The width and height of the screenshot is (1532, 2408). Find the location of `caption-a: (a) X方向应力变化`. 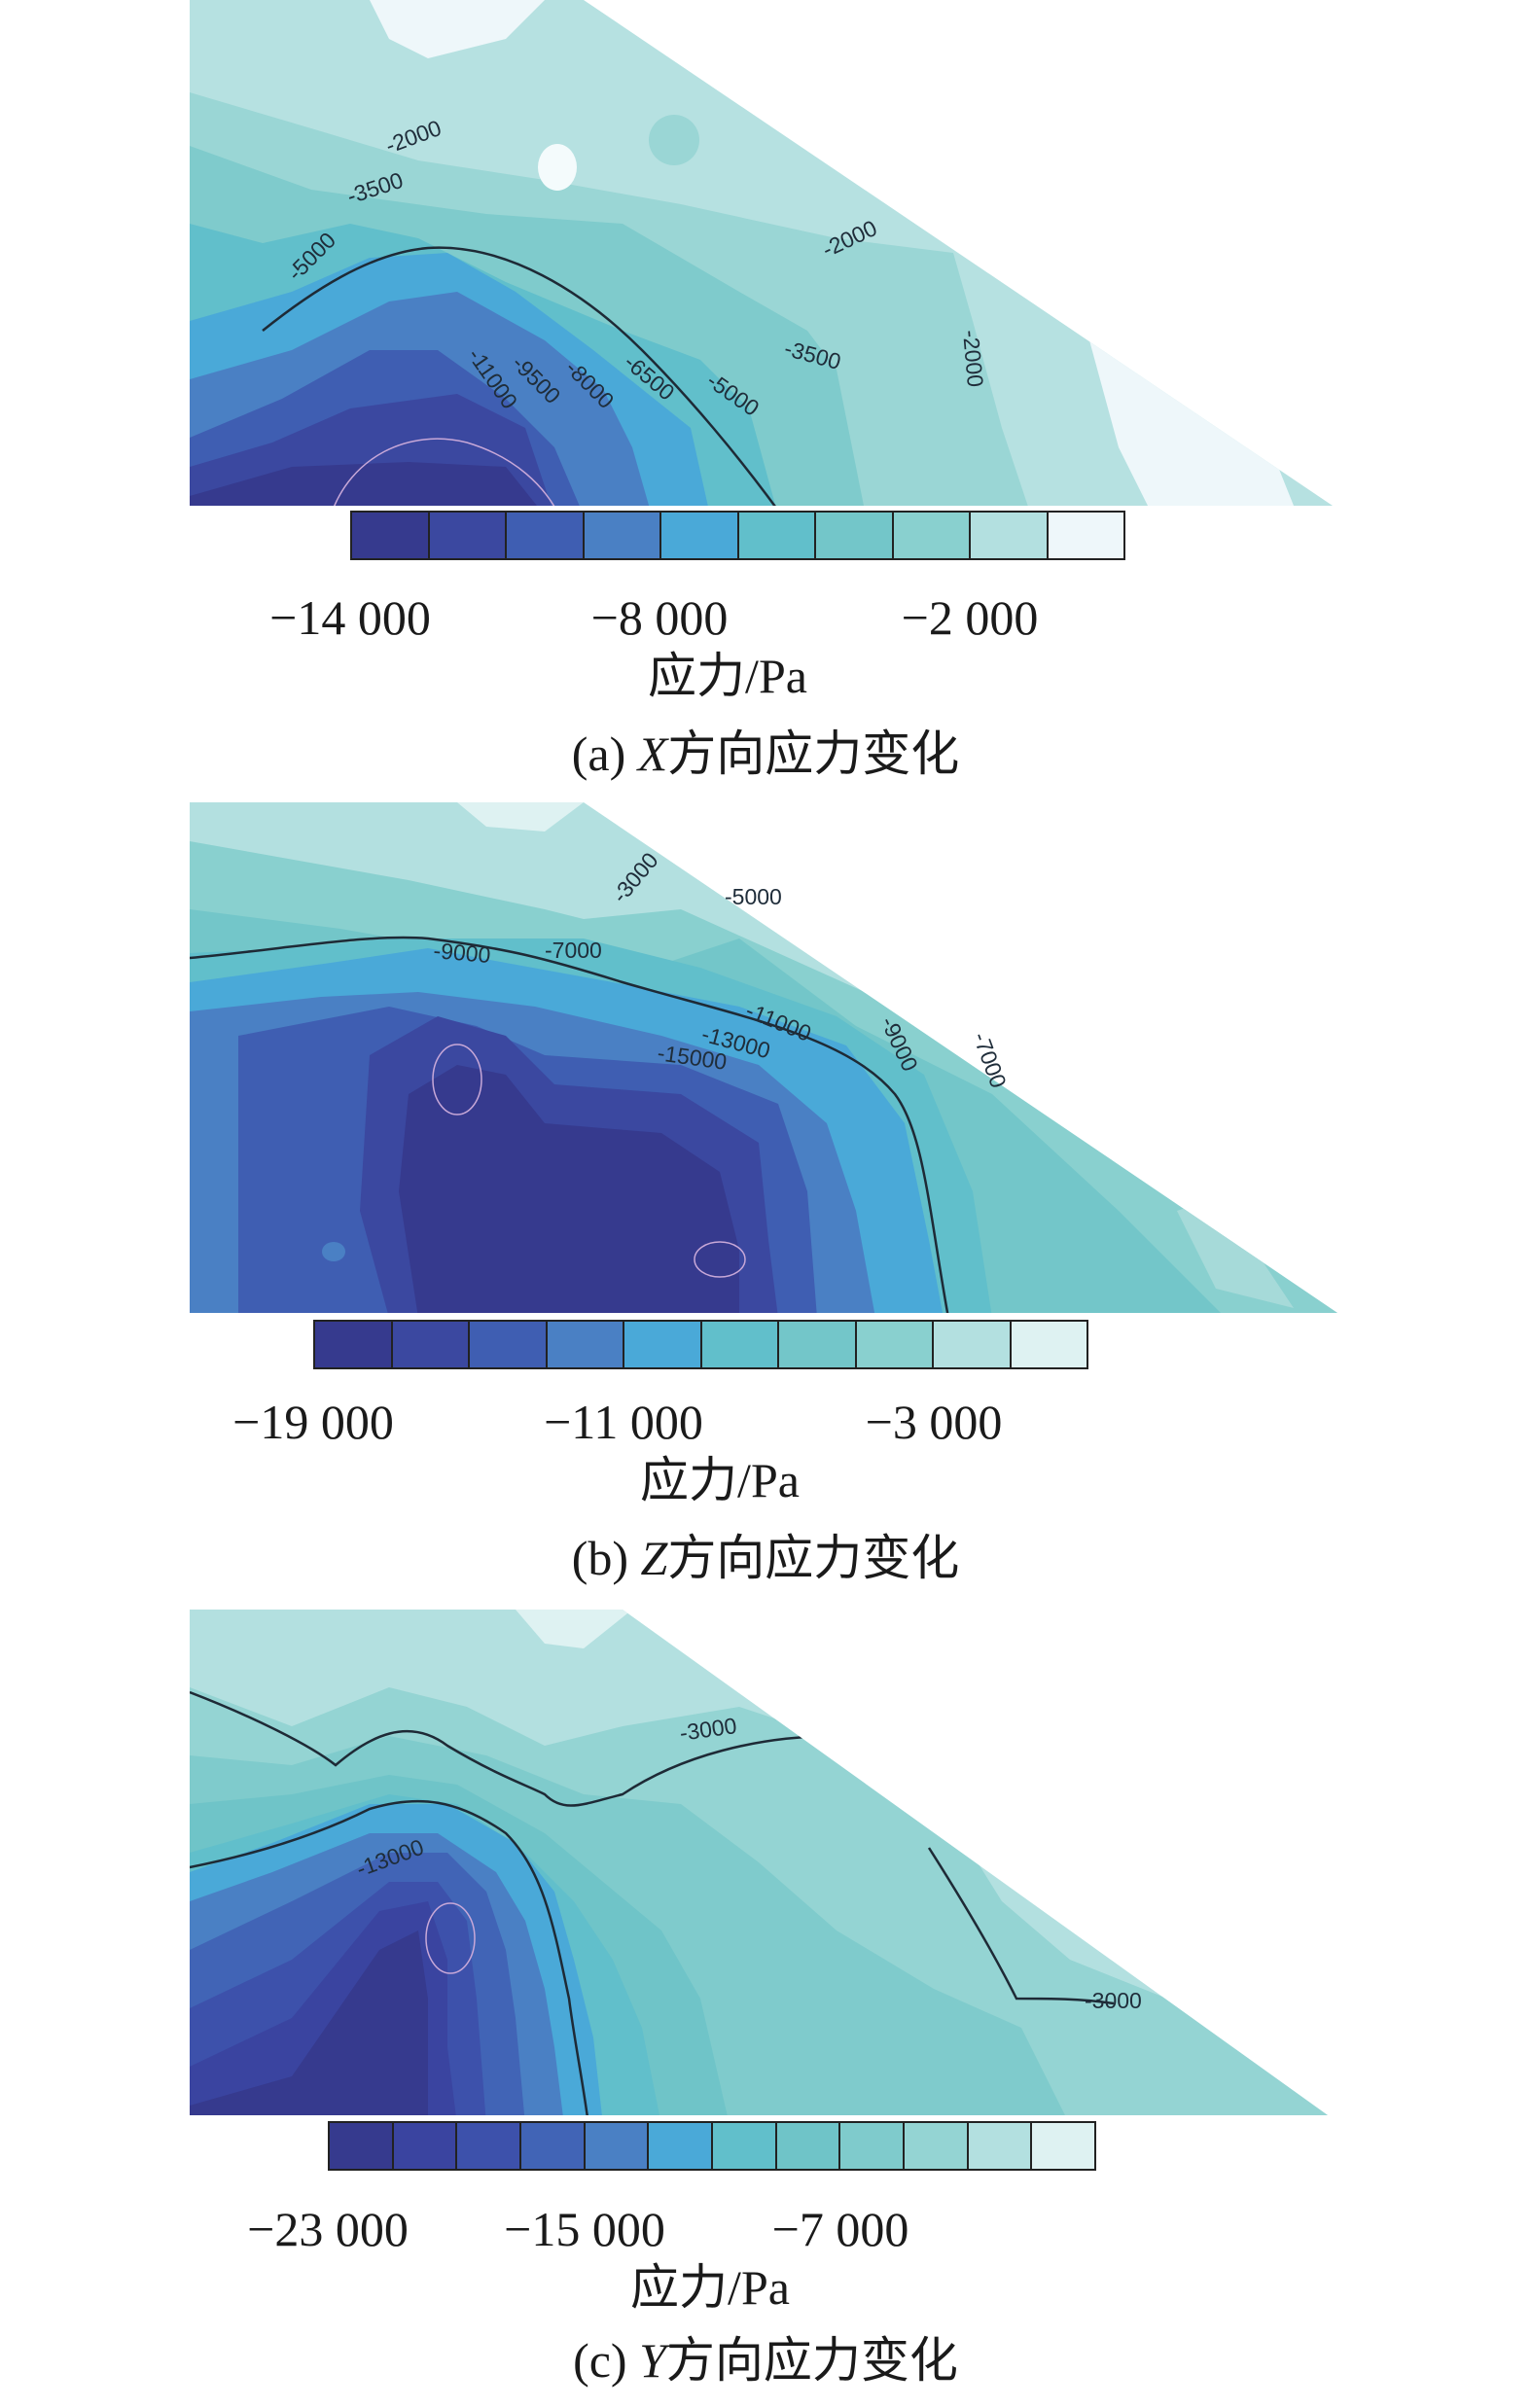

caption-a: (a) X方向应力变化 is located at coordinates (765, 753).